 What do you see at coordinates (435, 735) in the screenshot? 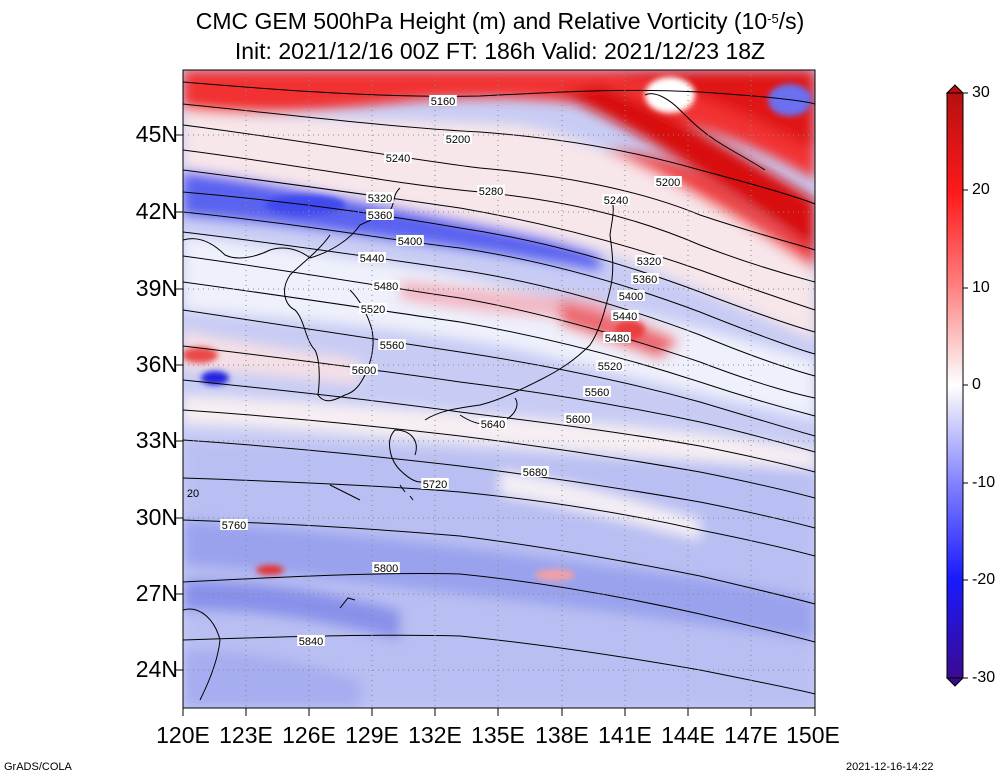
I see `lon-label-132e: 132E` at bounding box center [435, 735].